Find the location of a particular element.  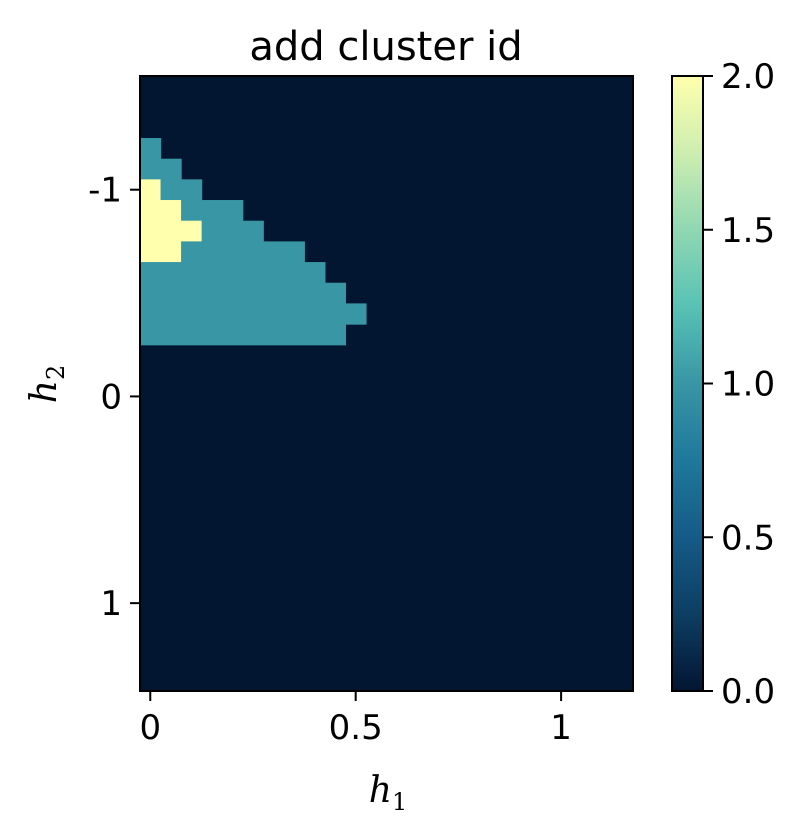

y-axis-ticks: -1 0 1 is located at coordinates (114, 397).